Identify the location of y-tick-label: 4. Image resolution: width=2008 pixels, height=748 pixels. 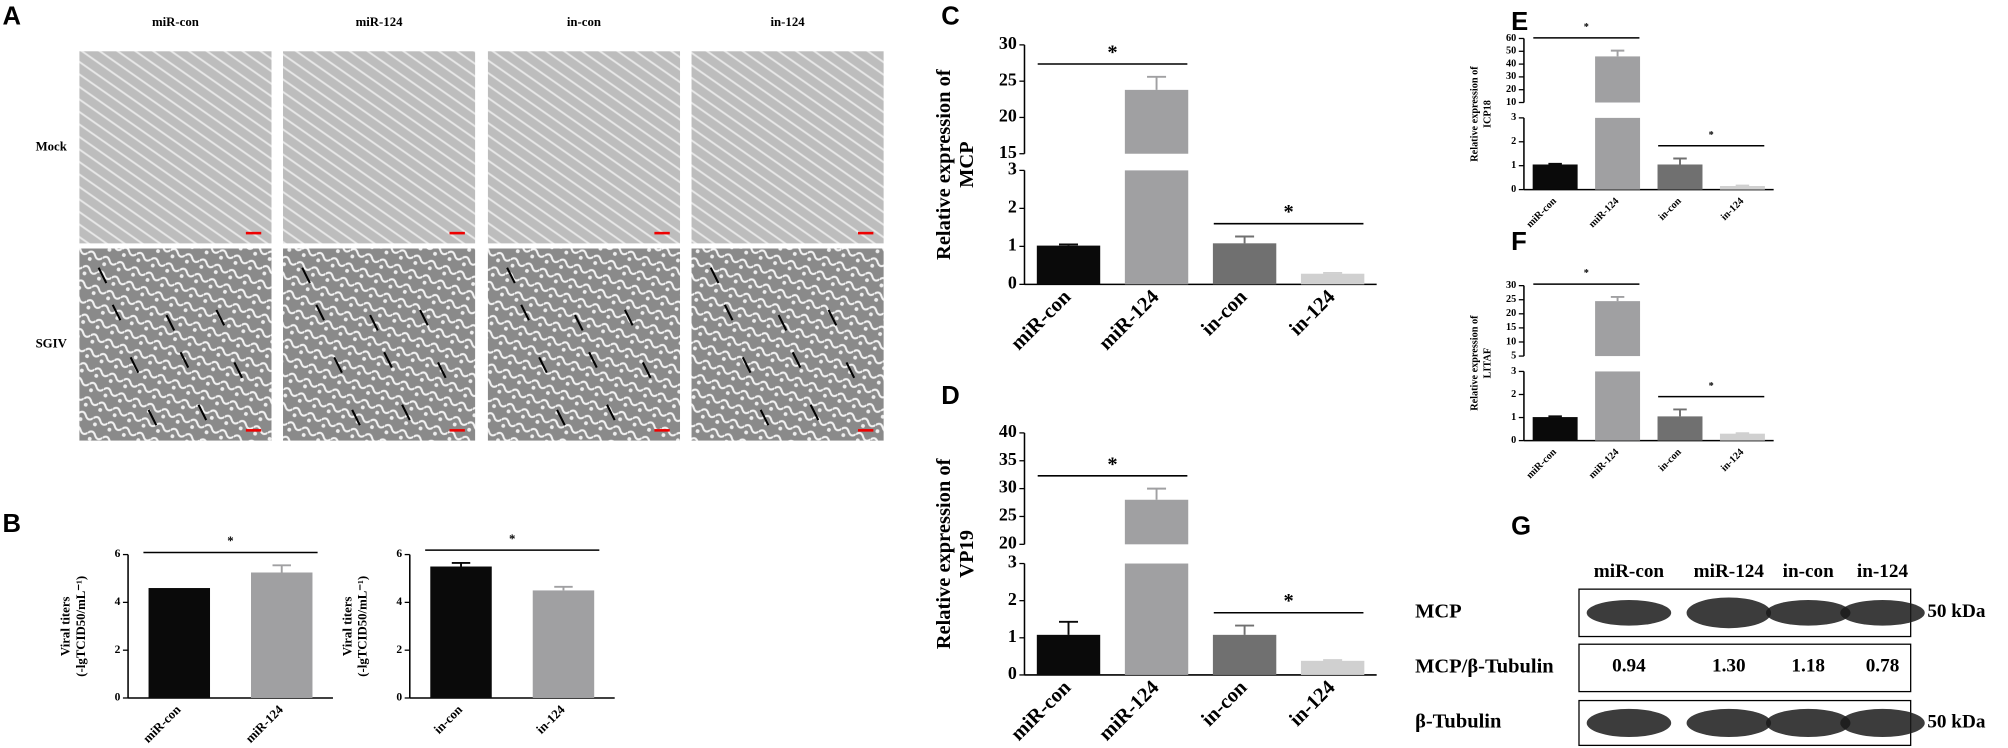
(399, 602).